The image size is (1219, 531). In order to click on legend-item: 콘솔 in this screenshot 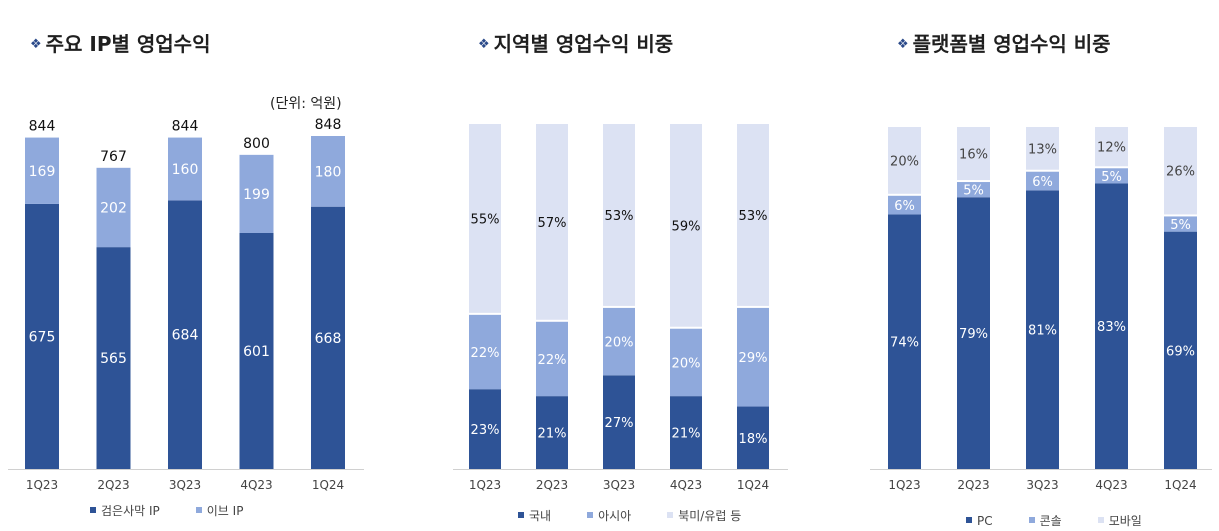, I will do `click(1045, 520)`.